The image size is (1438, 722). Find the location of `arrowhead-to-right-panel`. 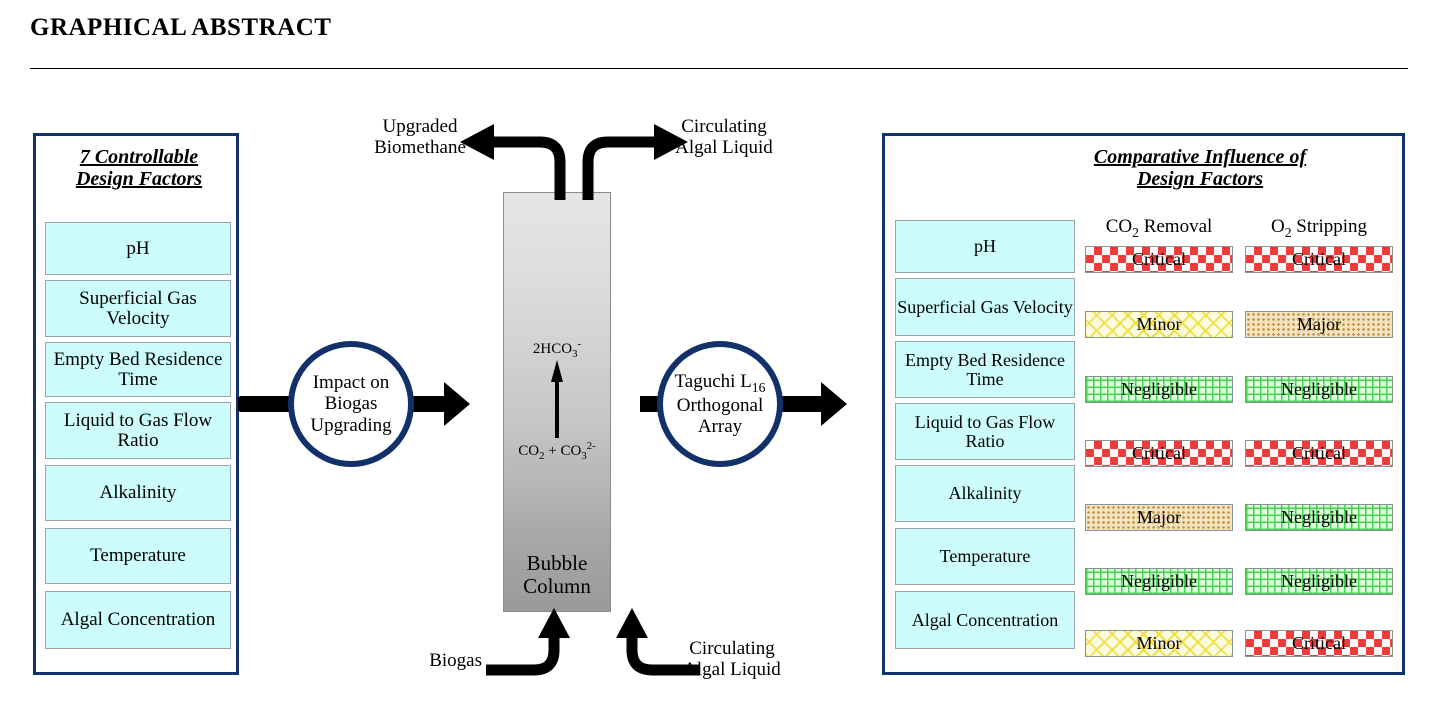

arrowhead-to-right-panel is located at coordinates (834, 404).